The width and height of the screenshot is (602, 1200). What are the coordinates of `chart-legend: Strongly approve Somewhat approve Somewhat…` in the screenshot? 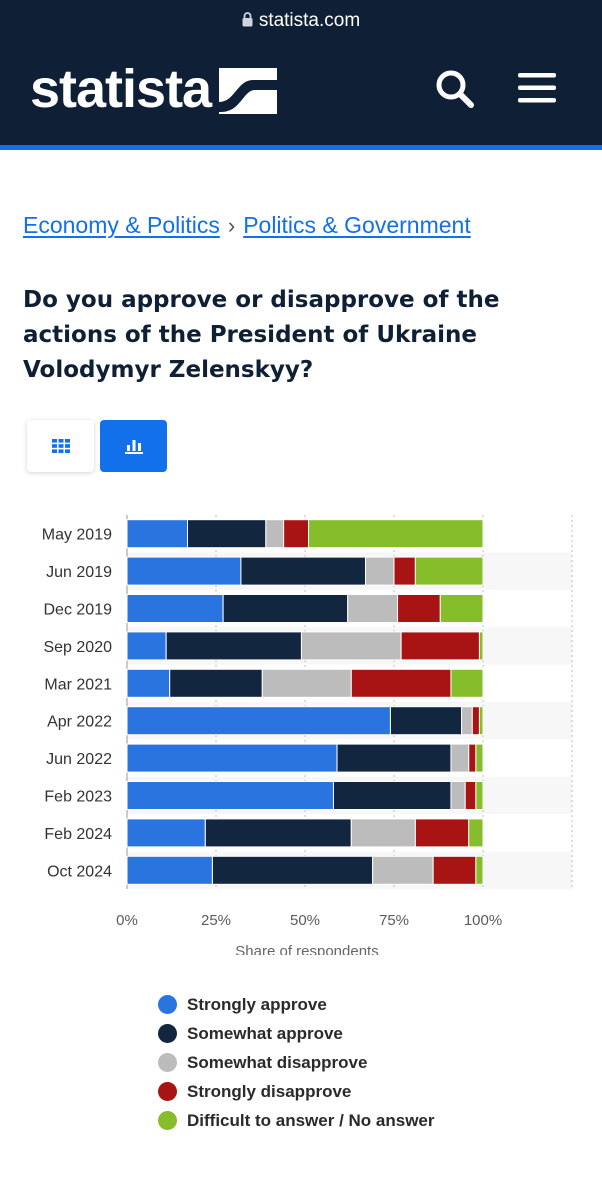 It's located at (296, 1062).